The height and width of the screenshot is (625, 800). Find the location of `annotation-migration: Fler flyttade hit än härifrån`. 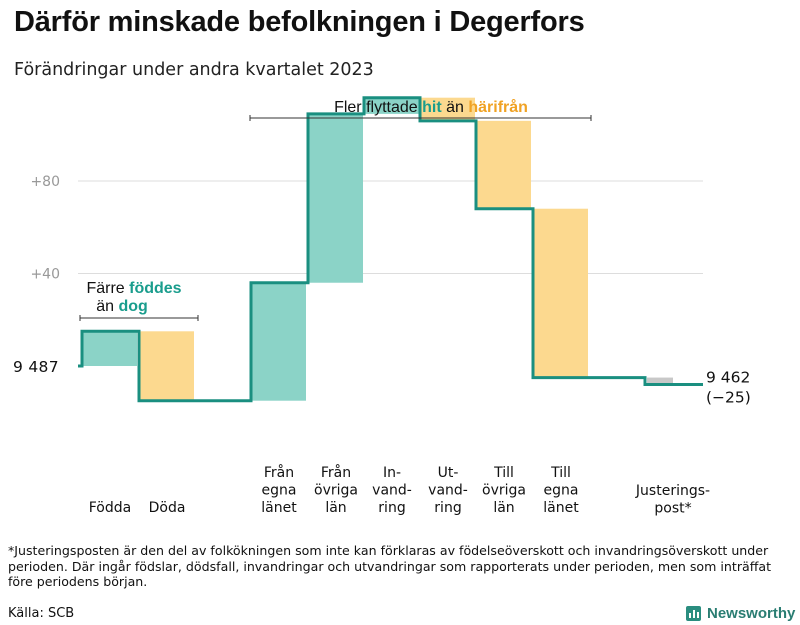

annotation-migration: Fler flyttade hit än härifrån is located at coordinates (431, 107).